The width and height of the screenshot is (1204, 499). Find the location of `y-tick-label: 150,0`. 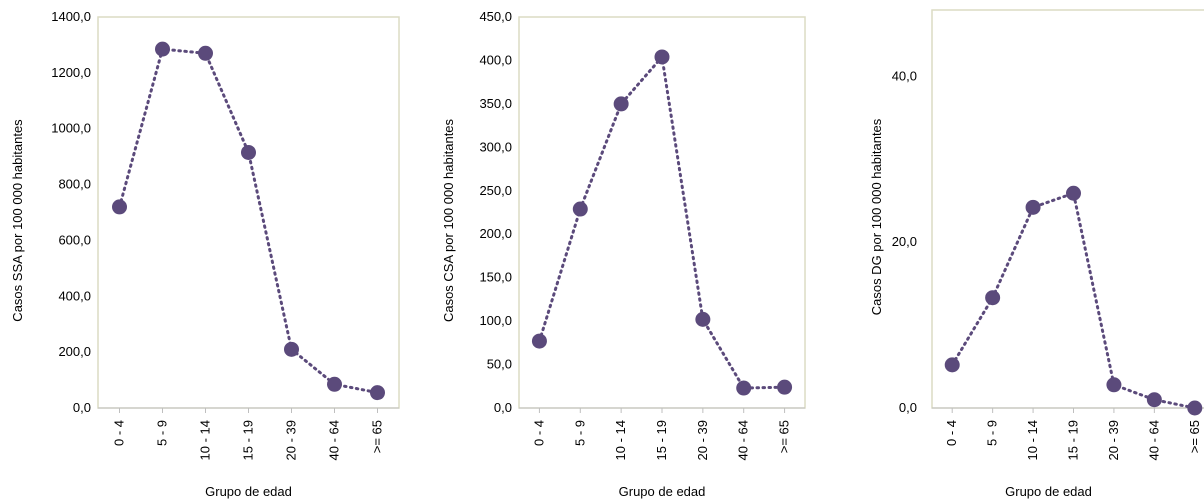

y-tick-label: 150,0 is located at coordinates (495, 277).